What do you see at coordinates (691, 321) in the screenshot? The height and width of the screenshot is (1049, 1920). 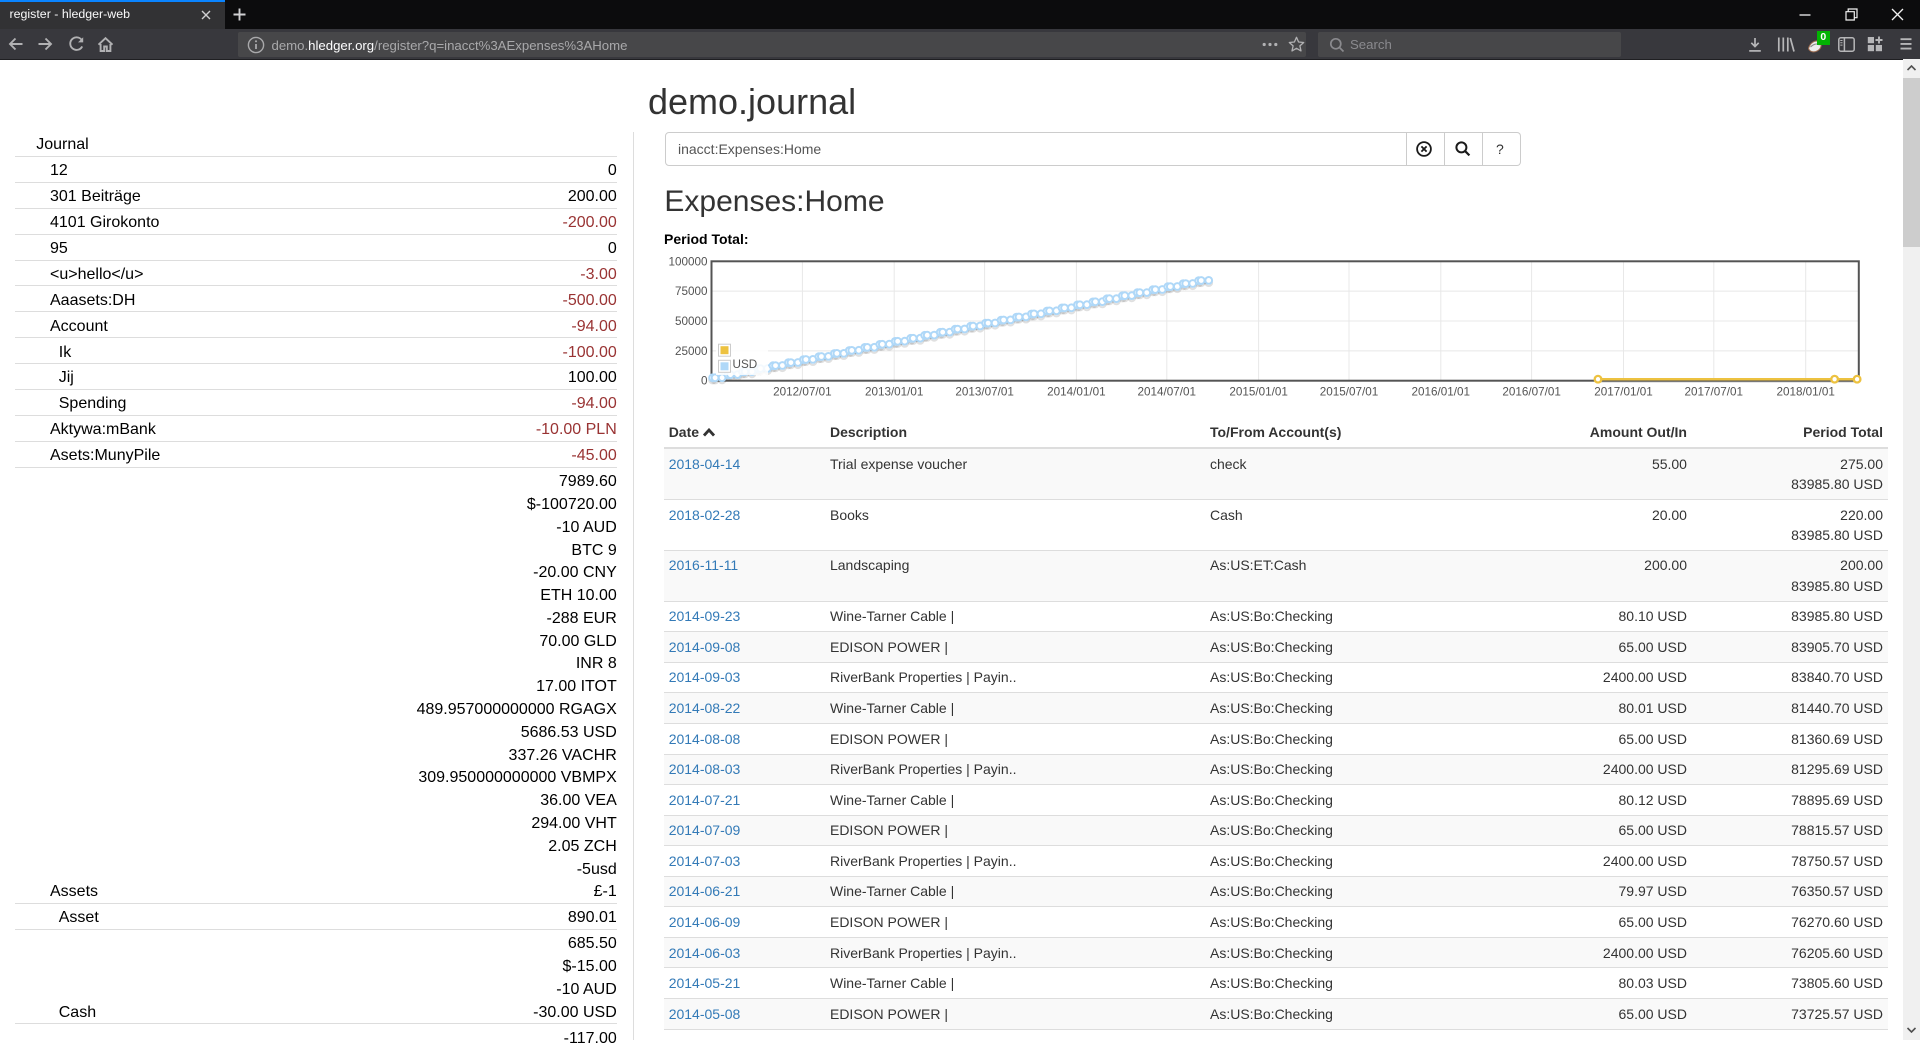 I see `svg-text: 50000` at bounding box center [691, 321].